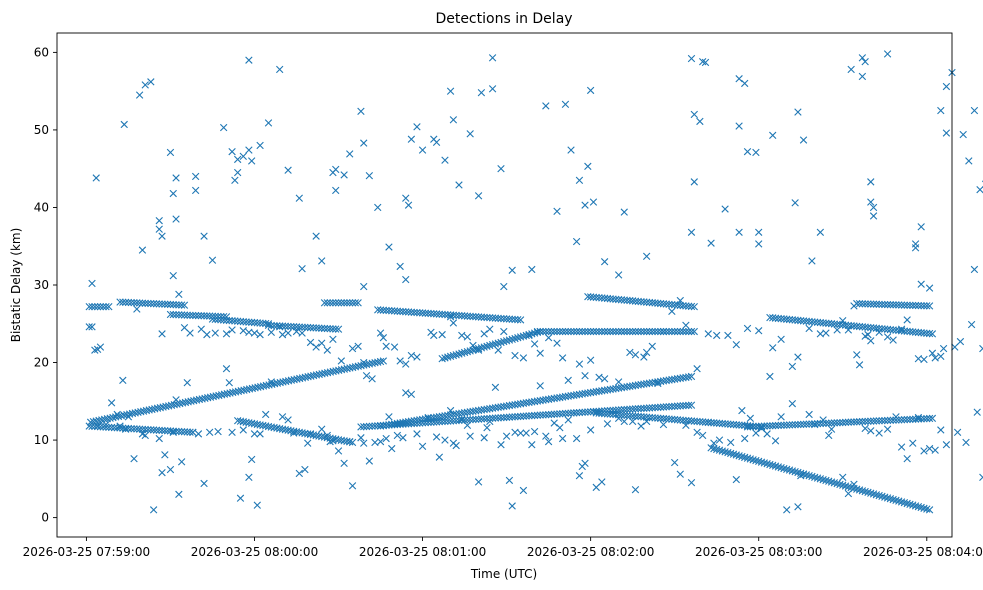  I want to click on x-tick-label: 2026-03-25 08:03:00, so click(758, 552).